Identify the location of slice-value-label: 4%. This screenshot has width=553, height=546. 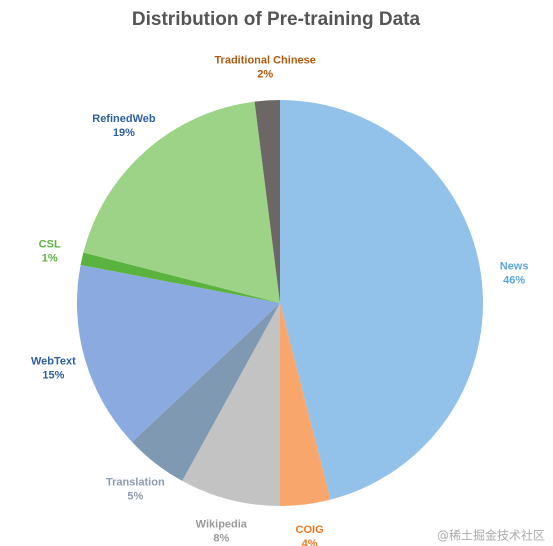
(310, 542).